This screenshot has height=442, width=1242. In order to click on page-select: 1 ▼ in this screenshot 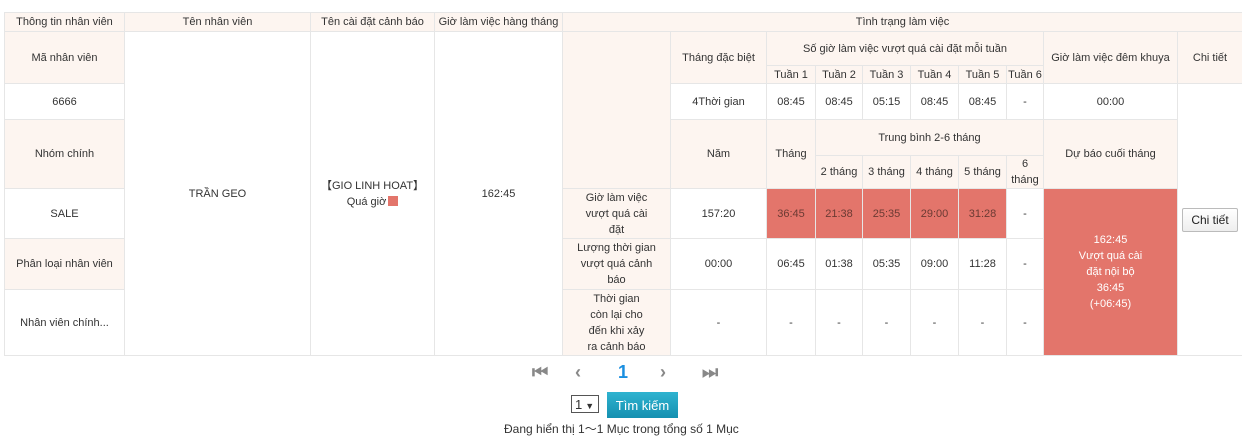, I will do `click(585, 404)`.